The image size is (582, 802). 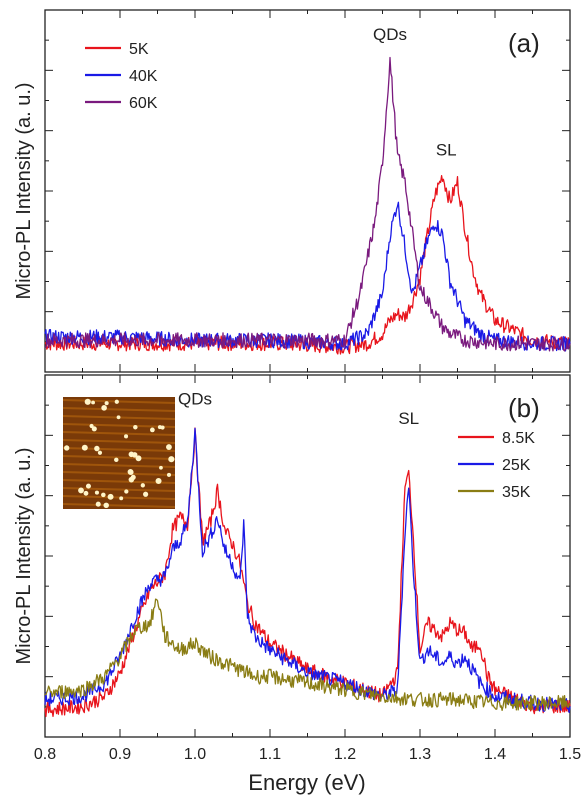 I want to click on legend-label-60K: 60K, so click(x=143, y=103).